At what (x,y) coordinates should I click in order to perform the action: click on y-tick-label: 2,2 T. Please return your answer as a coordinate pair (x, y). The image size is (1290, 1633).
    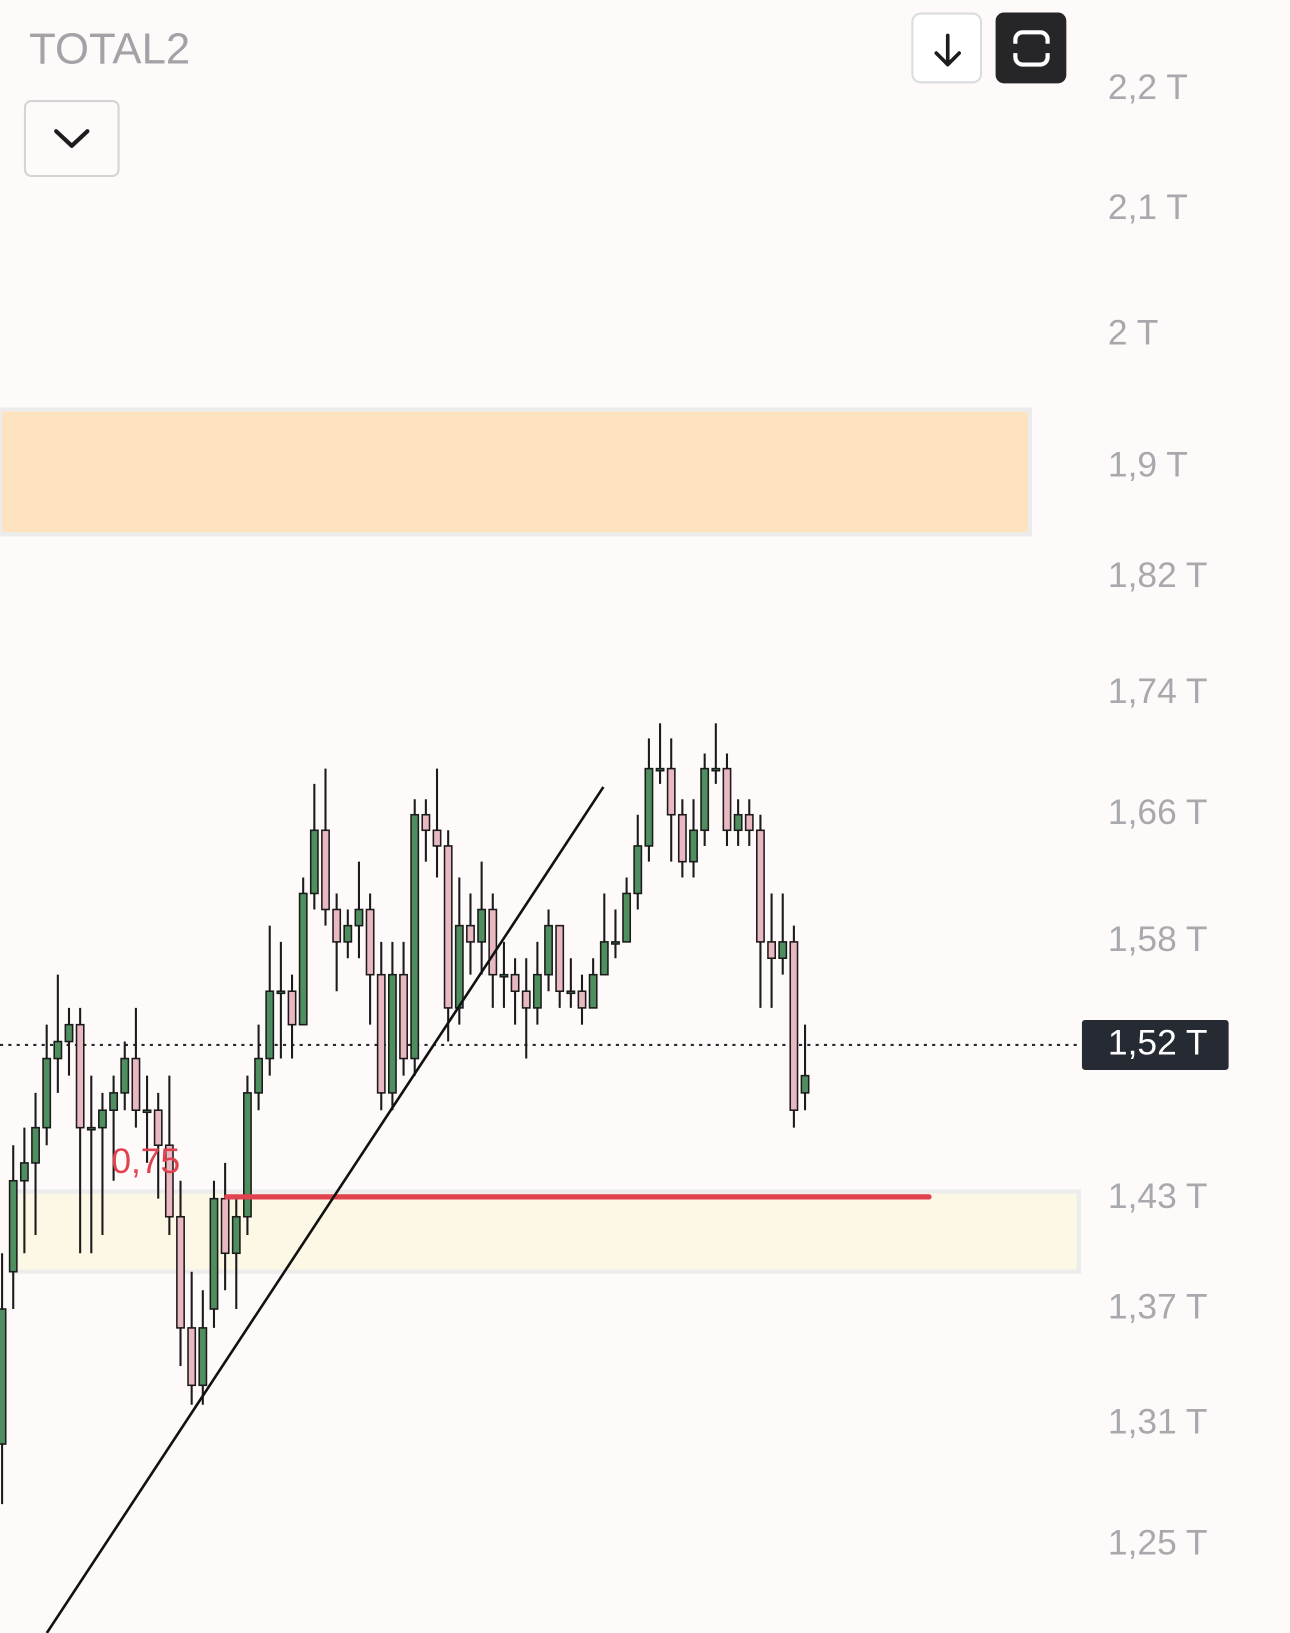
    Looking at the image, I should click on (1148, 87).